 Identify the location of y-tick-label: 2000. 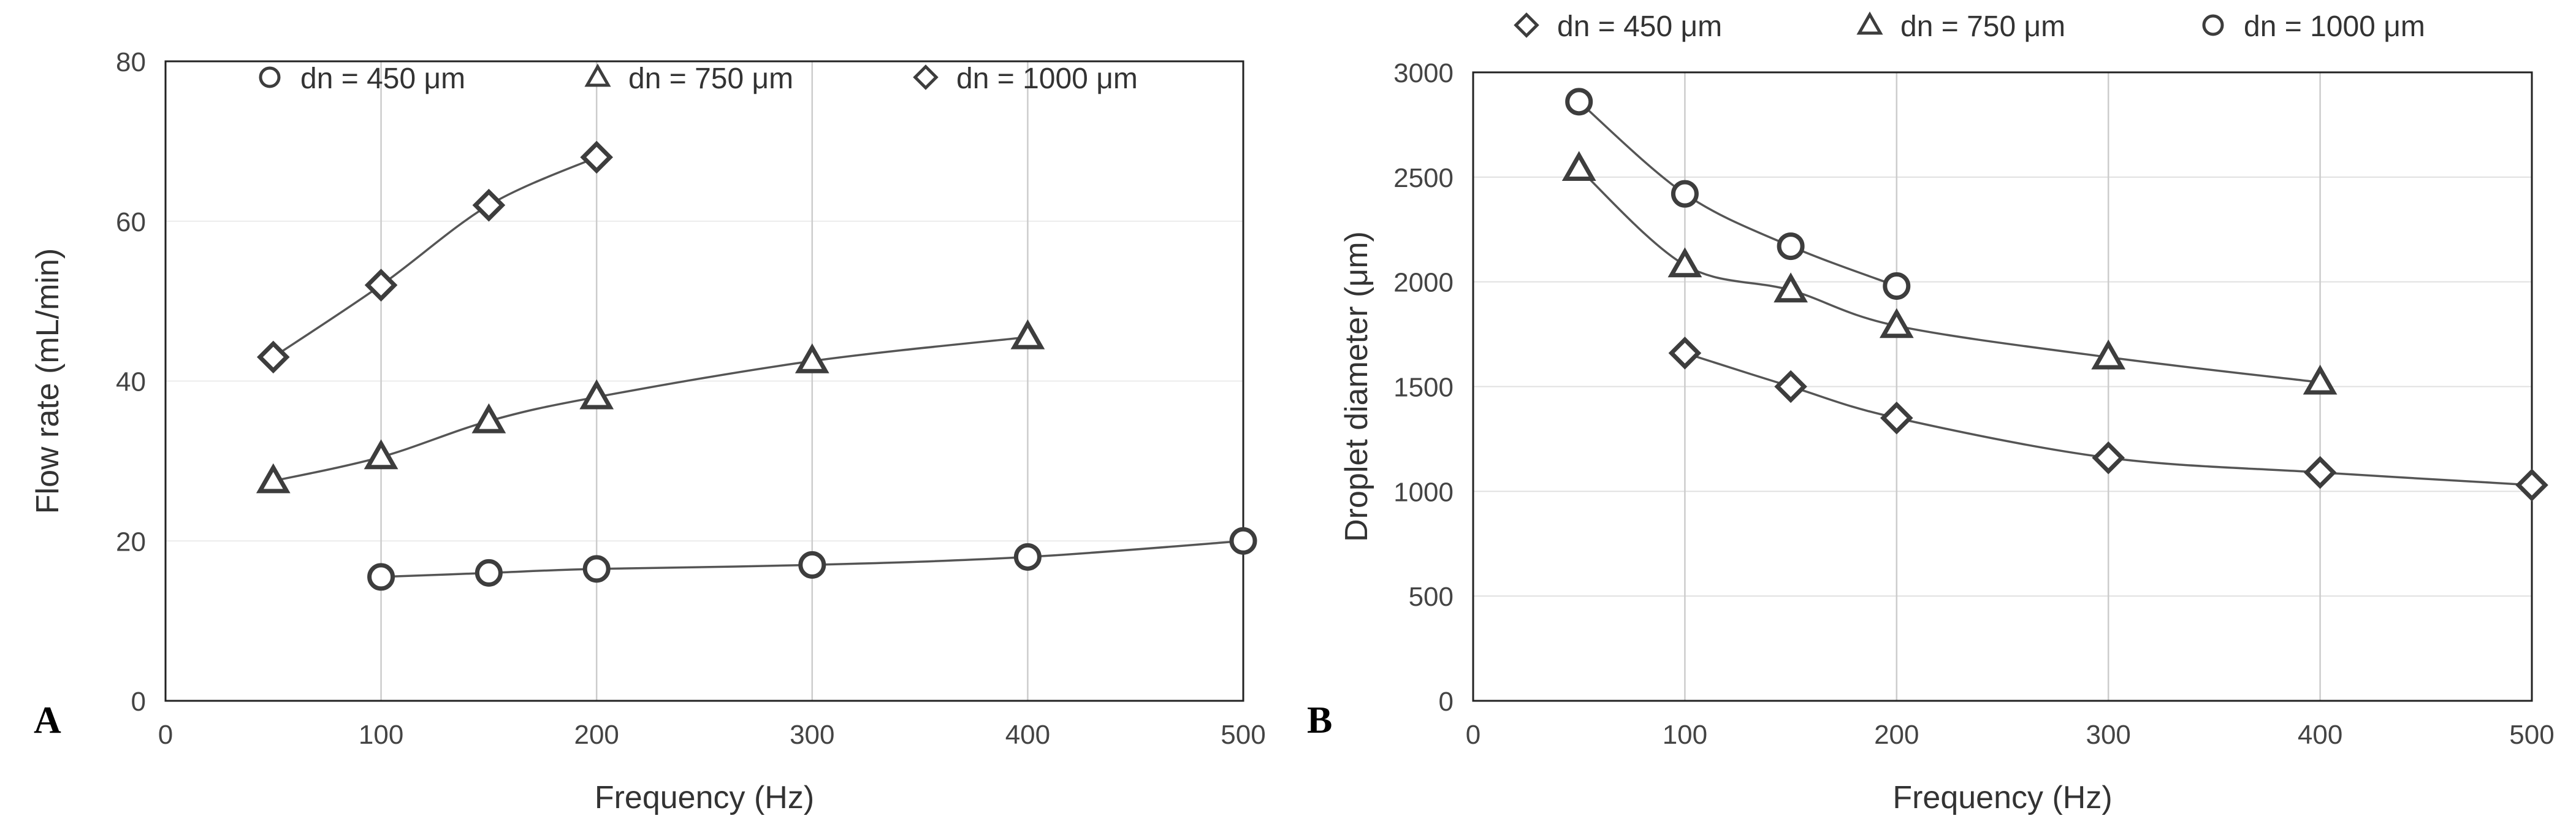
(1423, 283).